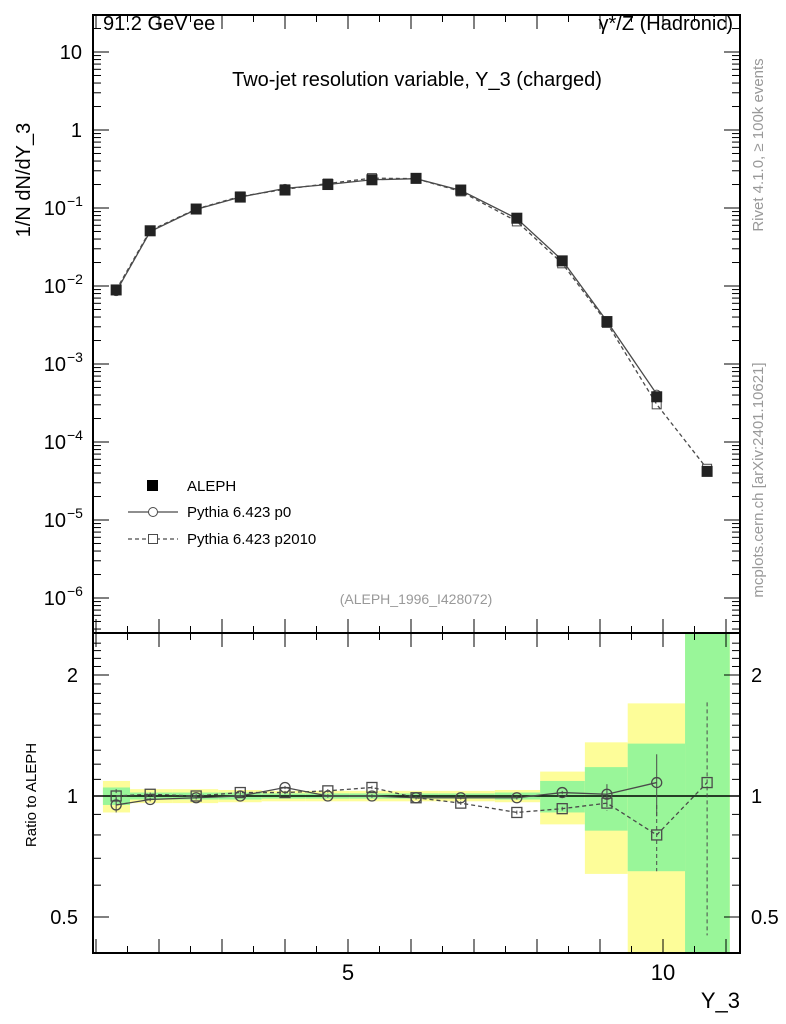 The height and width of the screenshot is (1024, 786). What do you see at coordinates (159, 24) in the screenshot?
I see `header-left: 91.2 GeV ee` at bounding box center [159, 24].